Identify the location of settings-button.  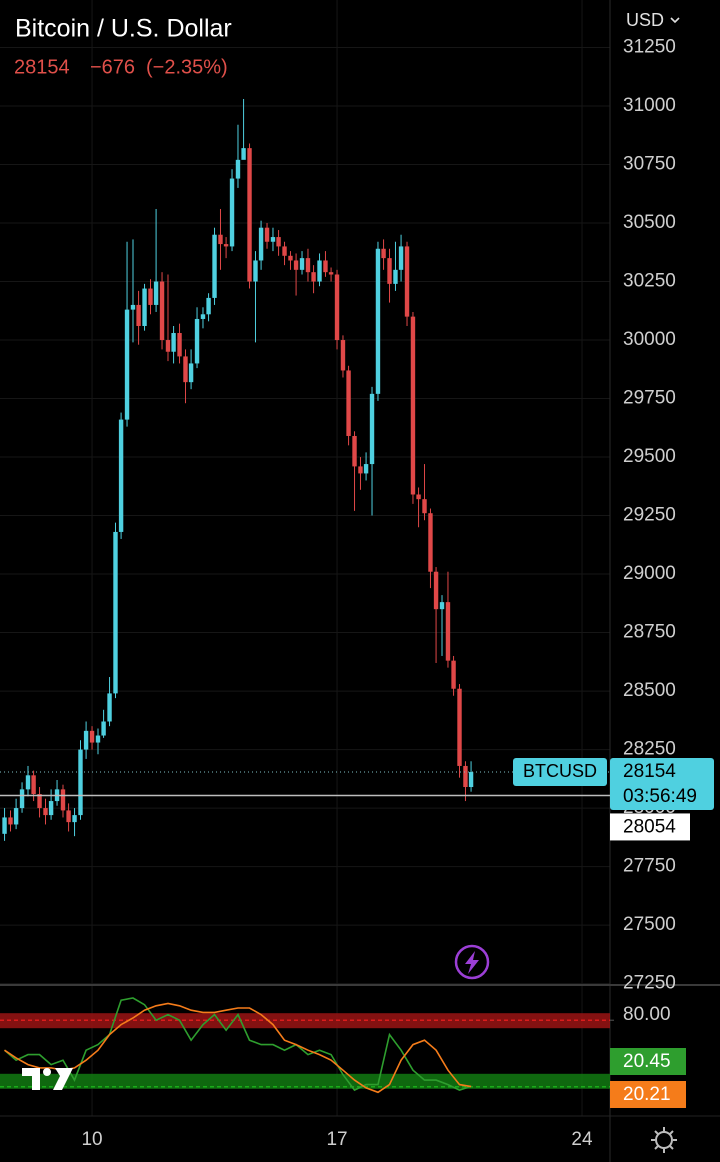
(664, 1140).